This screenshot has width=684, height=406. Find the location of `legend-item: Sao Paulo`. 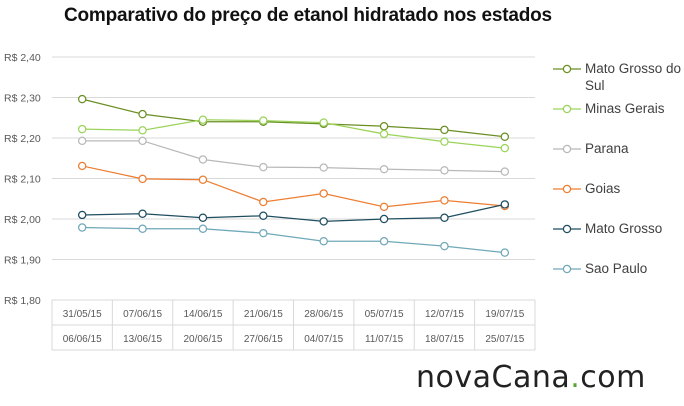

legend-item: Sao Paulo is located at coordinates (617, 280).